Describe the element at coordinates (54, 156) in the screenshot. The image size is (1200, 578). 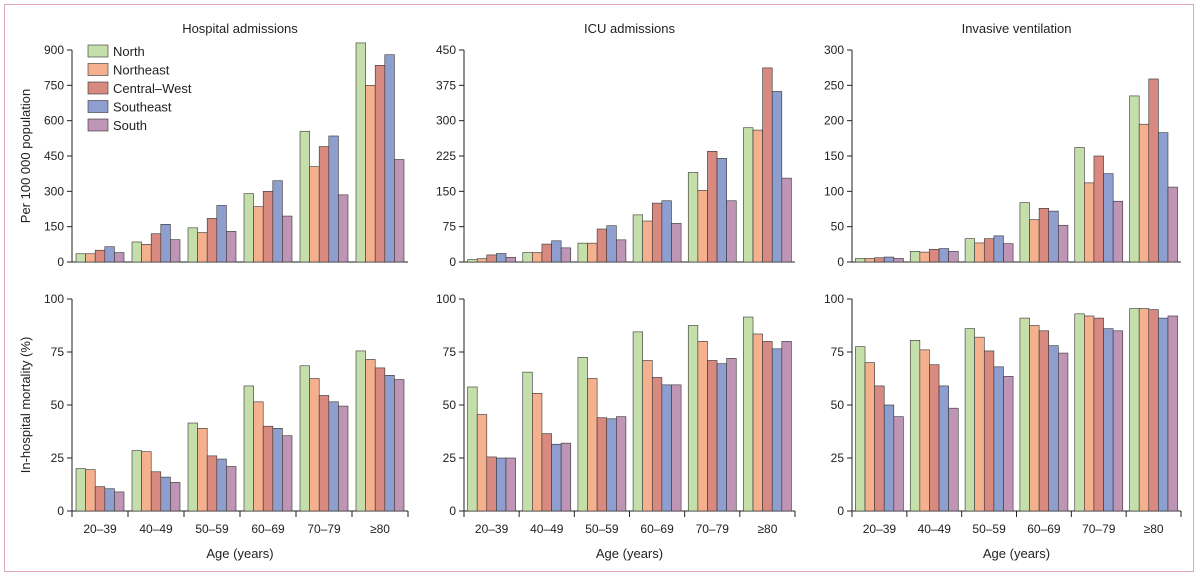
I see `y-tick-label: 450` at that location.